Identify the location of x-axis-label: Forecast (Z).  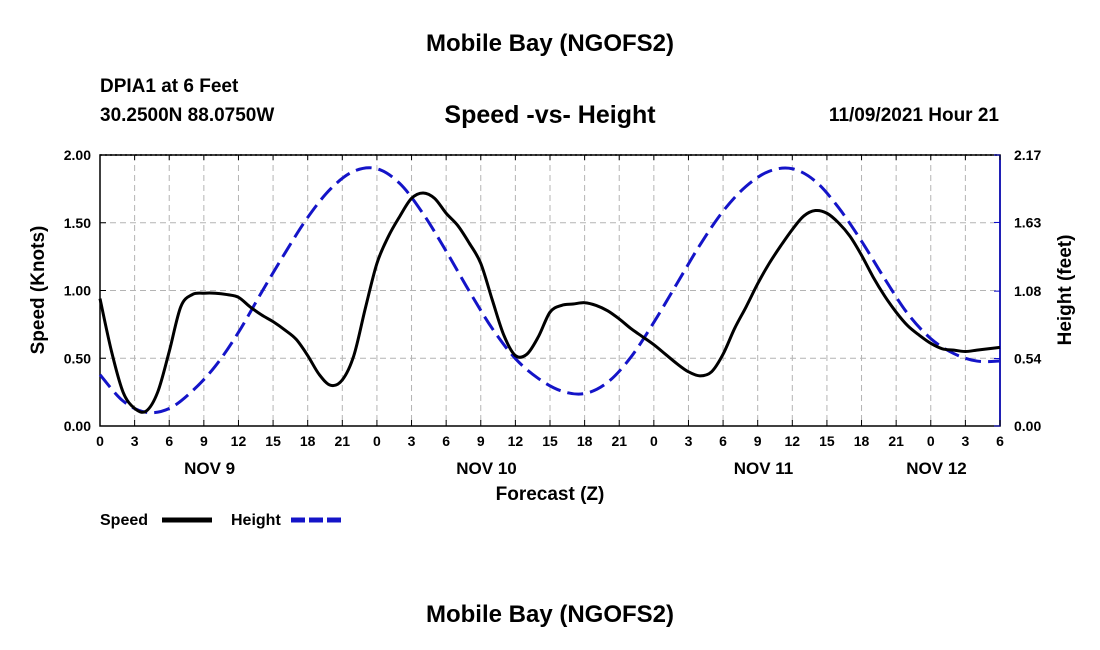
(550, 494).